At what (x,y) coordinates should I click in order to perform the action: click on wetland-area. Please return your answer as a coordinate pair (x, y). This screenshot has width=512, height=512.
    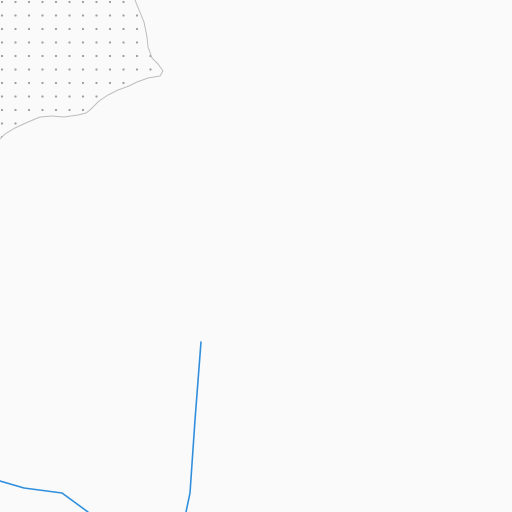
    Looking at the image, I should click on (82, 70).